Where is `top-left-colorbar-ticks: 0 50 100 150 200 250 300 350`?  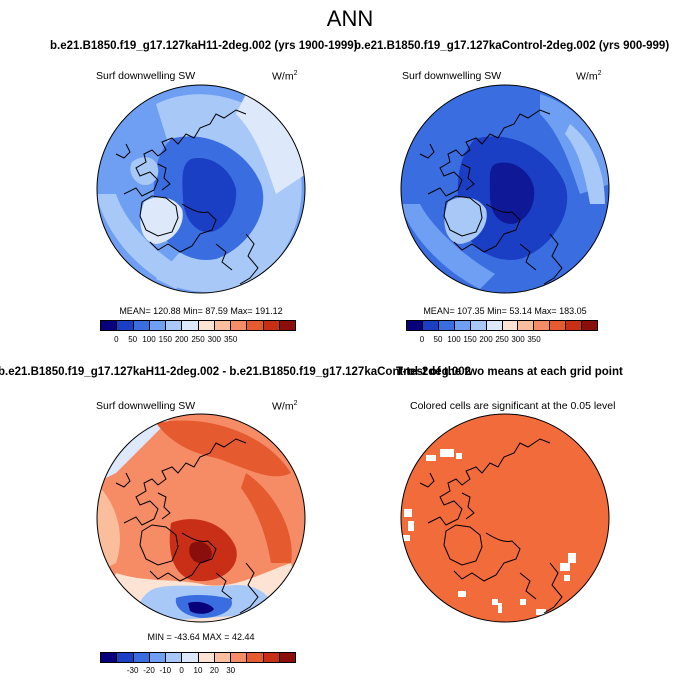 top-left-colorbar-ticks: 0 50 100 150 200 250 300 350 is located at coordinates (198, 341).